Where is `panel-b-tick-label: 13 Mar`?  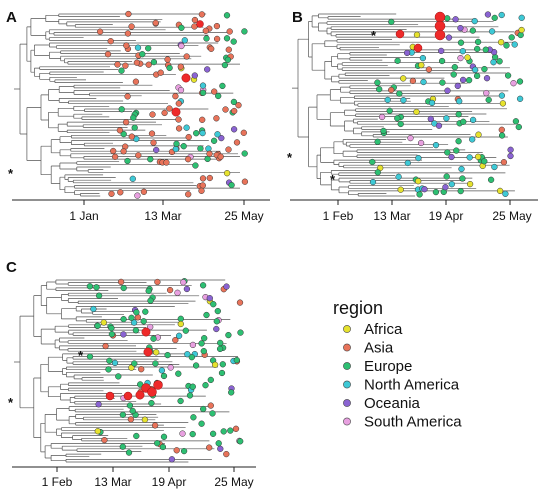
panel-b-tick-label: 13 Mar is located at coordinates (391, 216).